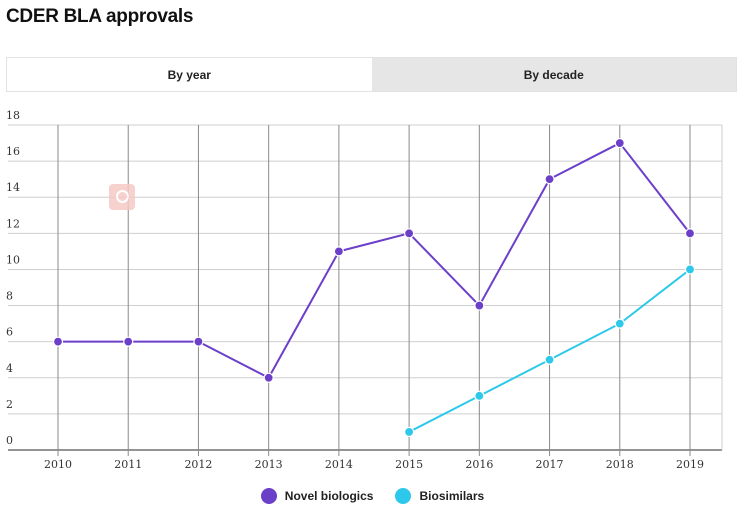  Describe the element at coordinates (122, 197) in the screenshot. I see `magnifier-icon` at that location.